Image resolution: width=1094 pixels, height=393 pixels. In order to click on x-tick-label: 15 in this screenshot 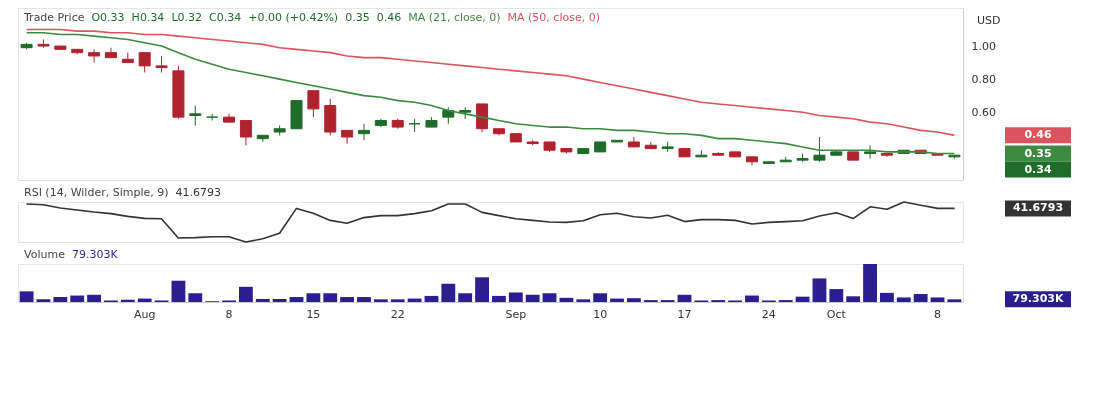, I will do `click(313, 314)`.